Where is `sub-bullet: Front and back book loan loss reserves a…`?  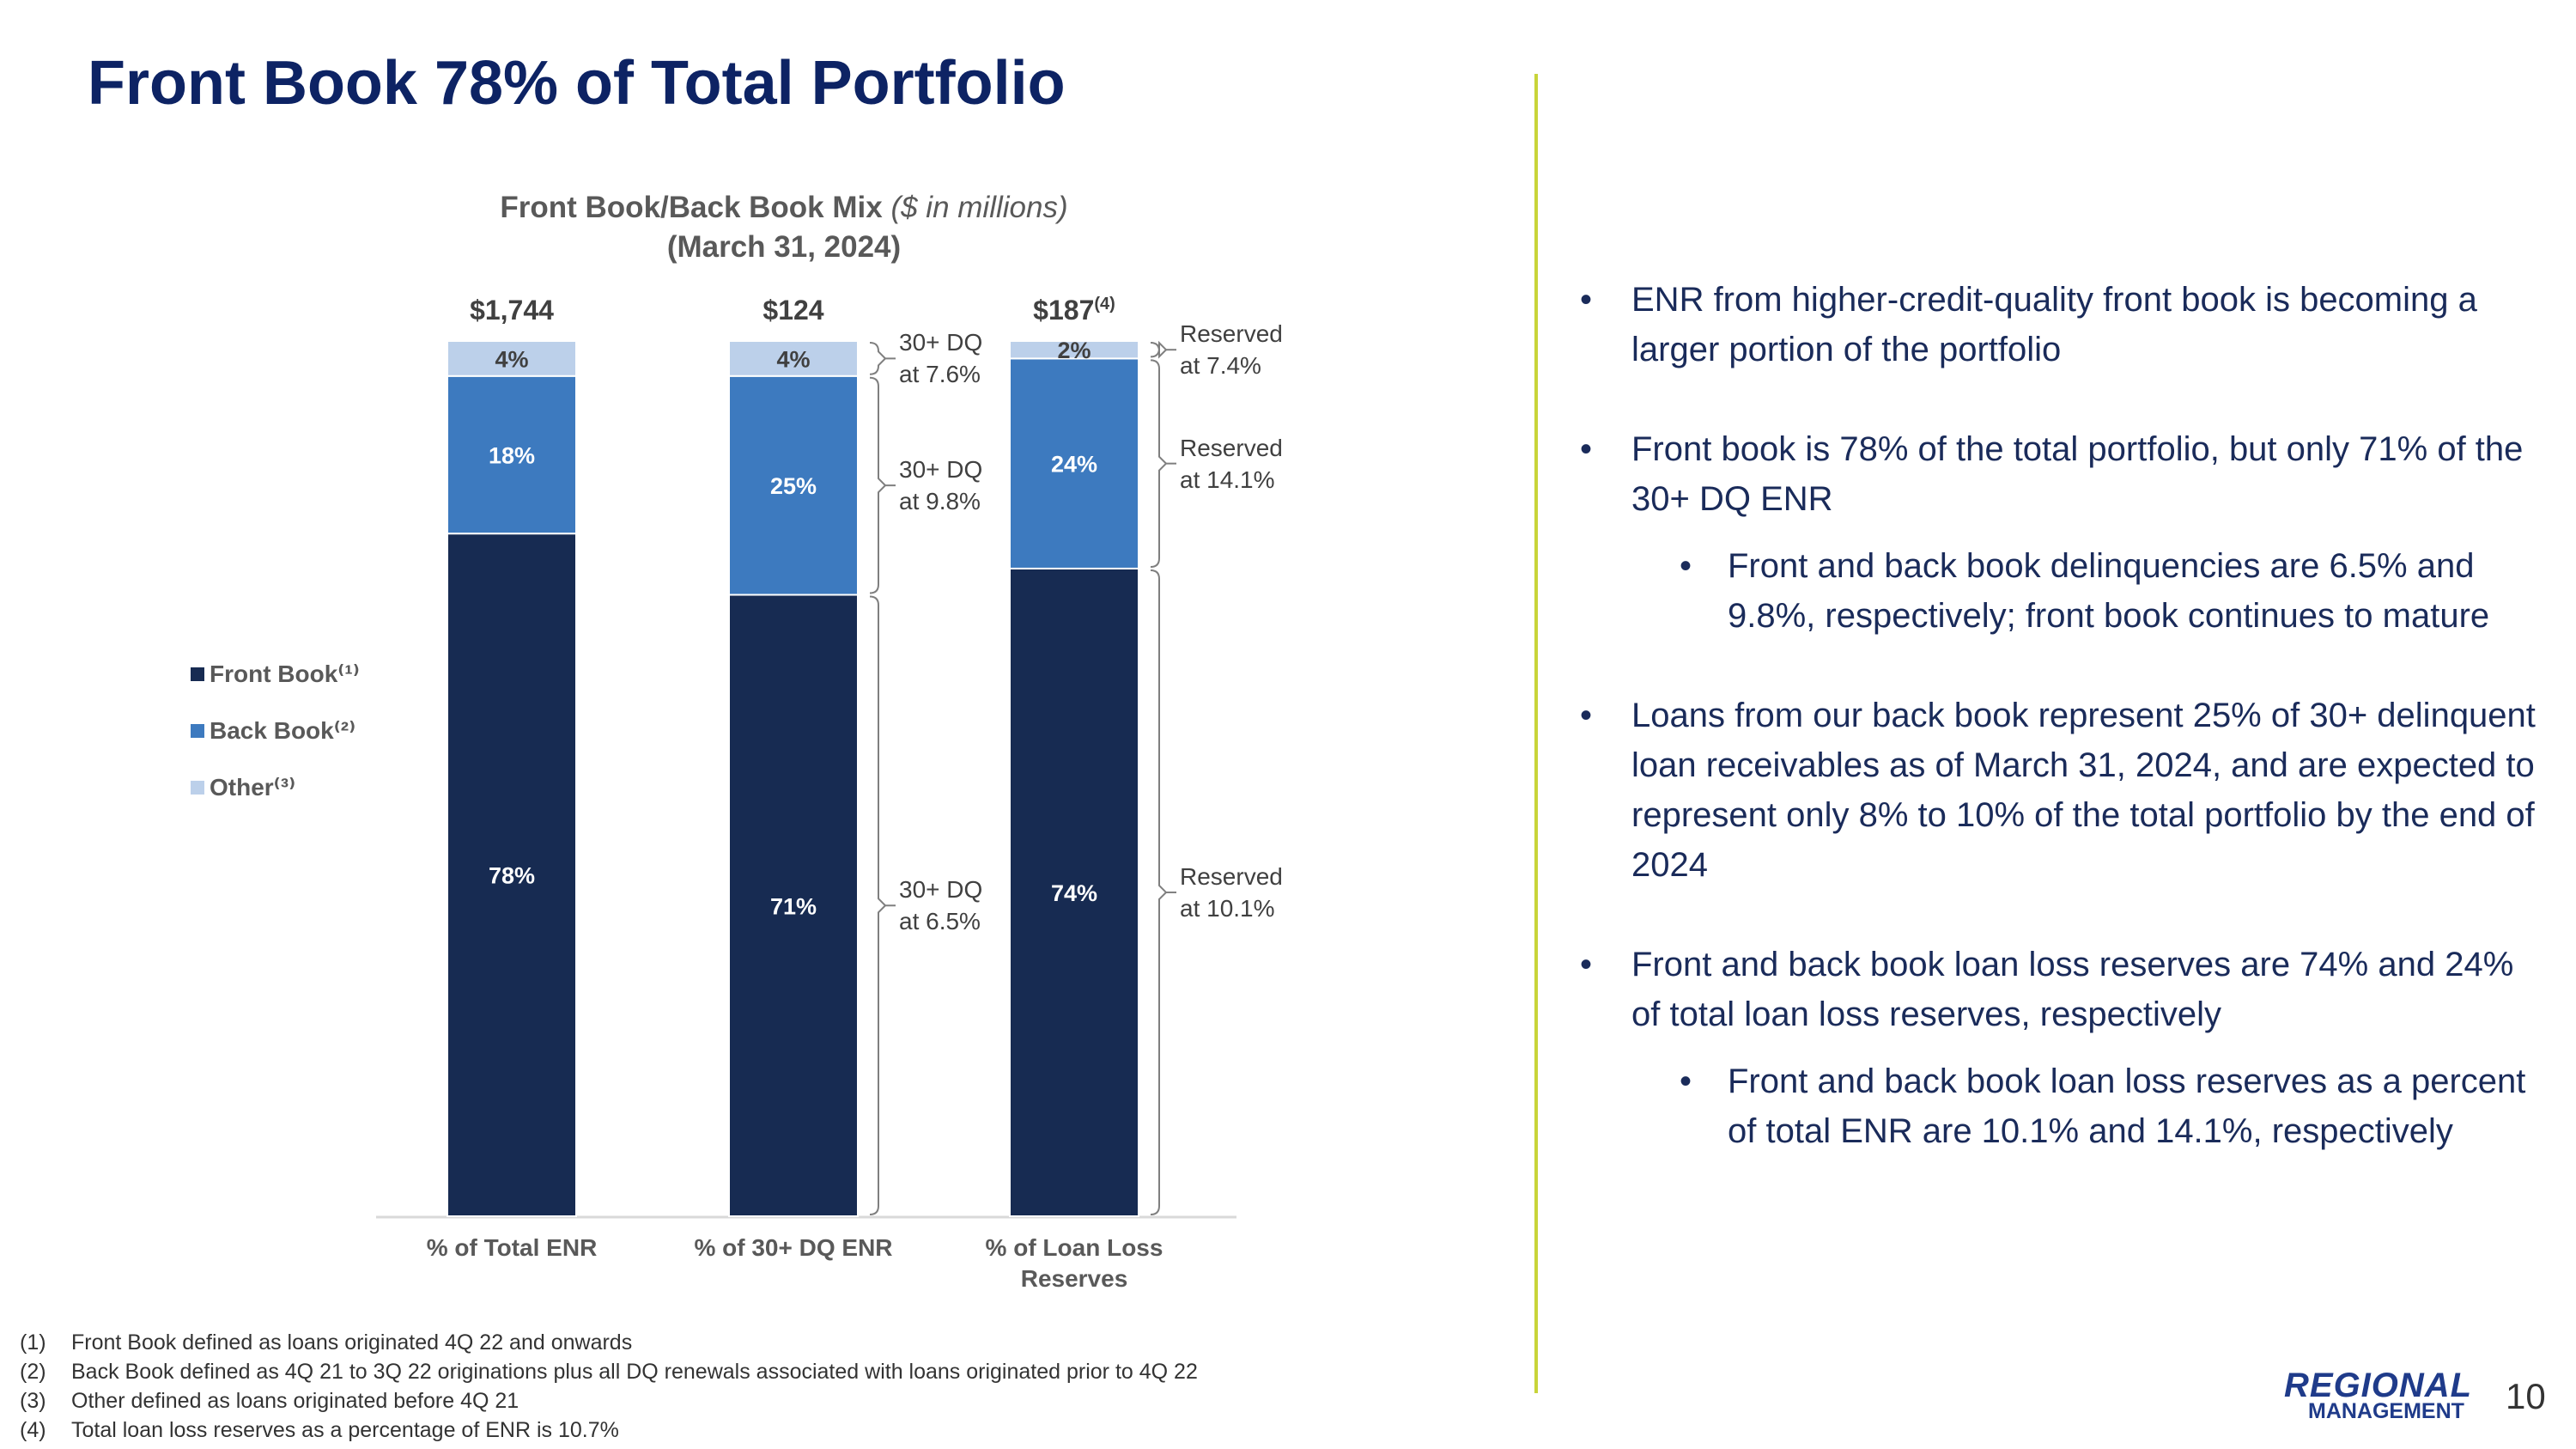 sub-bullet: Front and back book loan loss reserves a… is located at coordinates (2061, 1106).